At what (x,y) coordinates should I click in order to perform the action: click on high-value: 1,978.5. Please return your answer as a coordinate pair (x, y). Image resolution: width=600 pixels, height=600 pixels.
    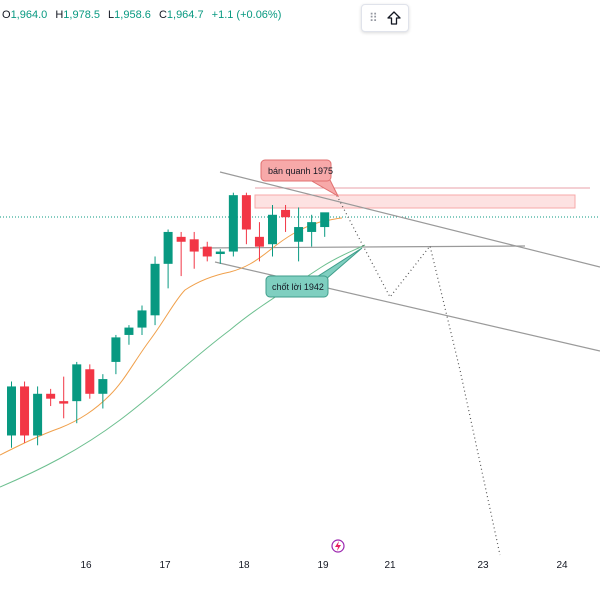
    Looking at the image, I should click on (81, 15).